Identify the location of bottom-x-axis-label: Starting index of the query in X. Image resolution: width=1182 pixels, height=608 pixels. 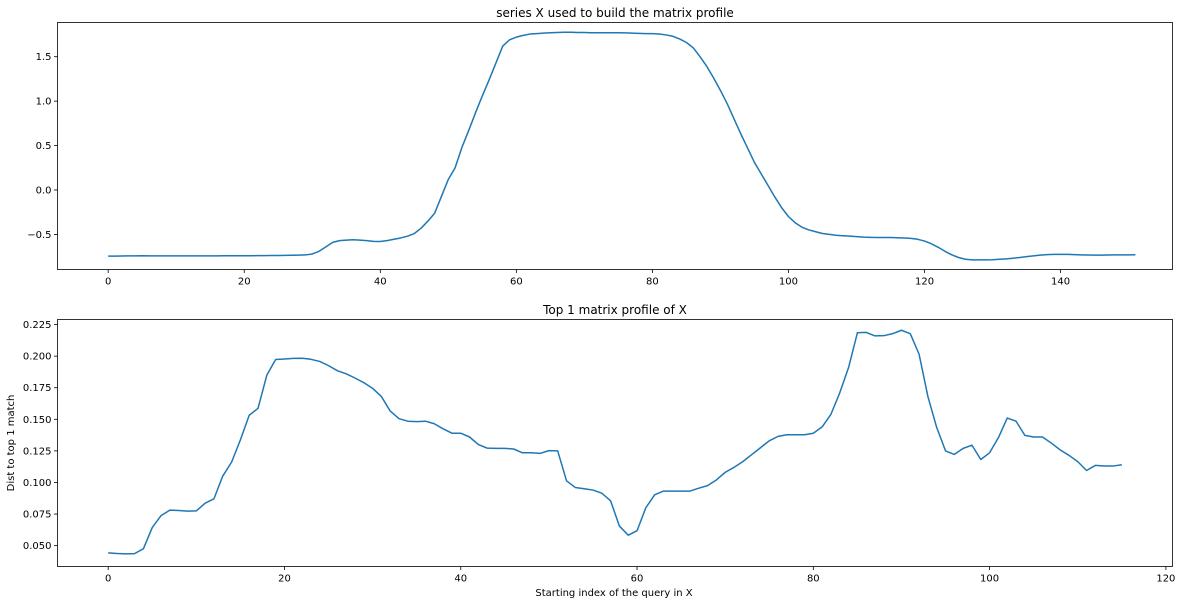
(613, 593).